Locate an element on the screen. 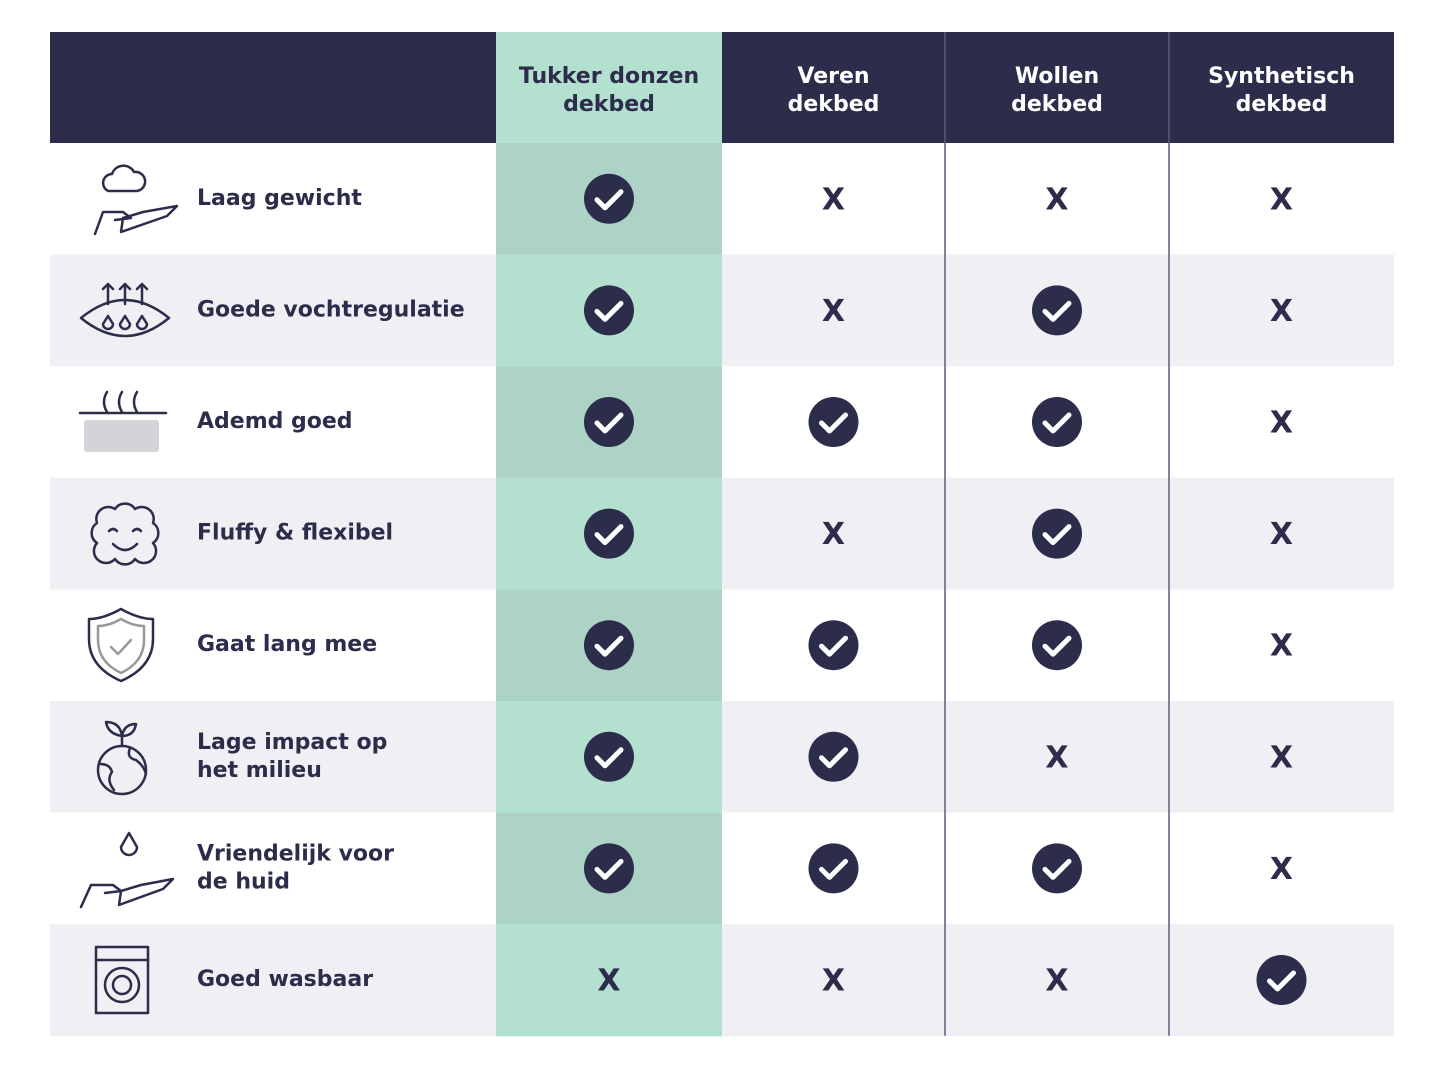  label-line: Fluffy & flexibel is located at coordinates (295, 533).